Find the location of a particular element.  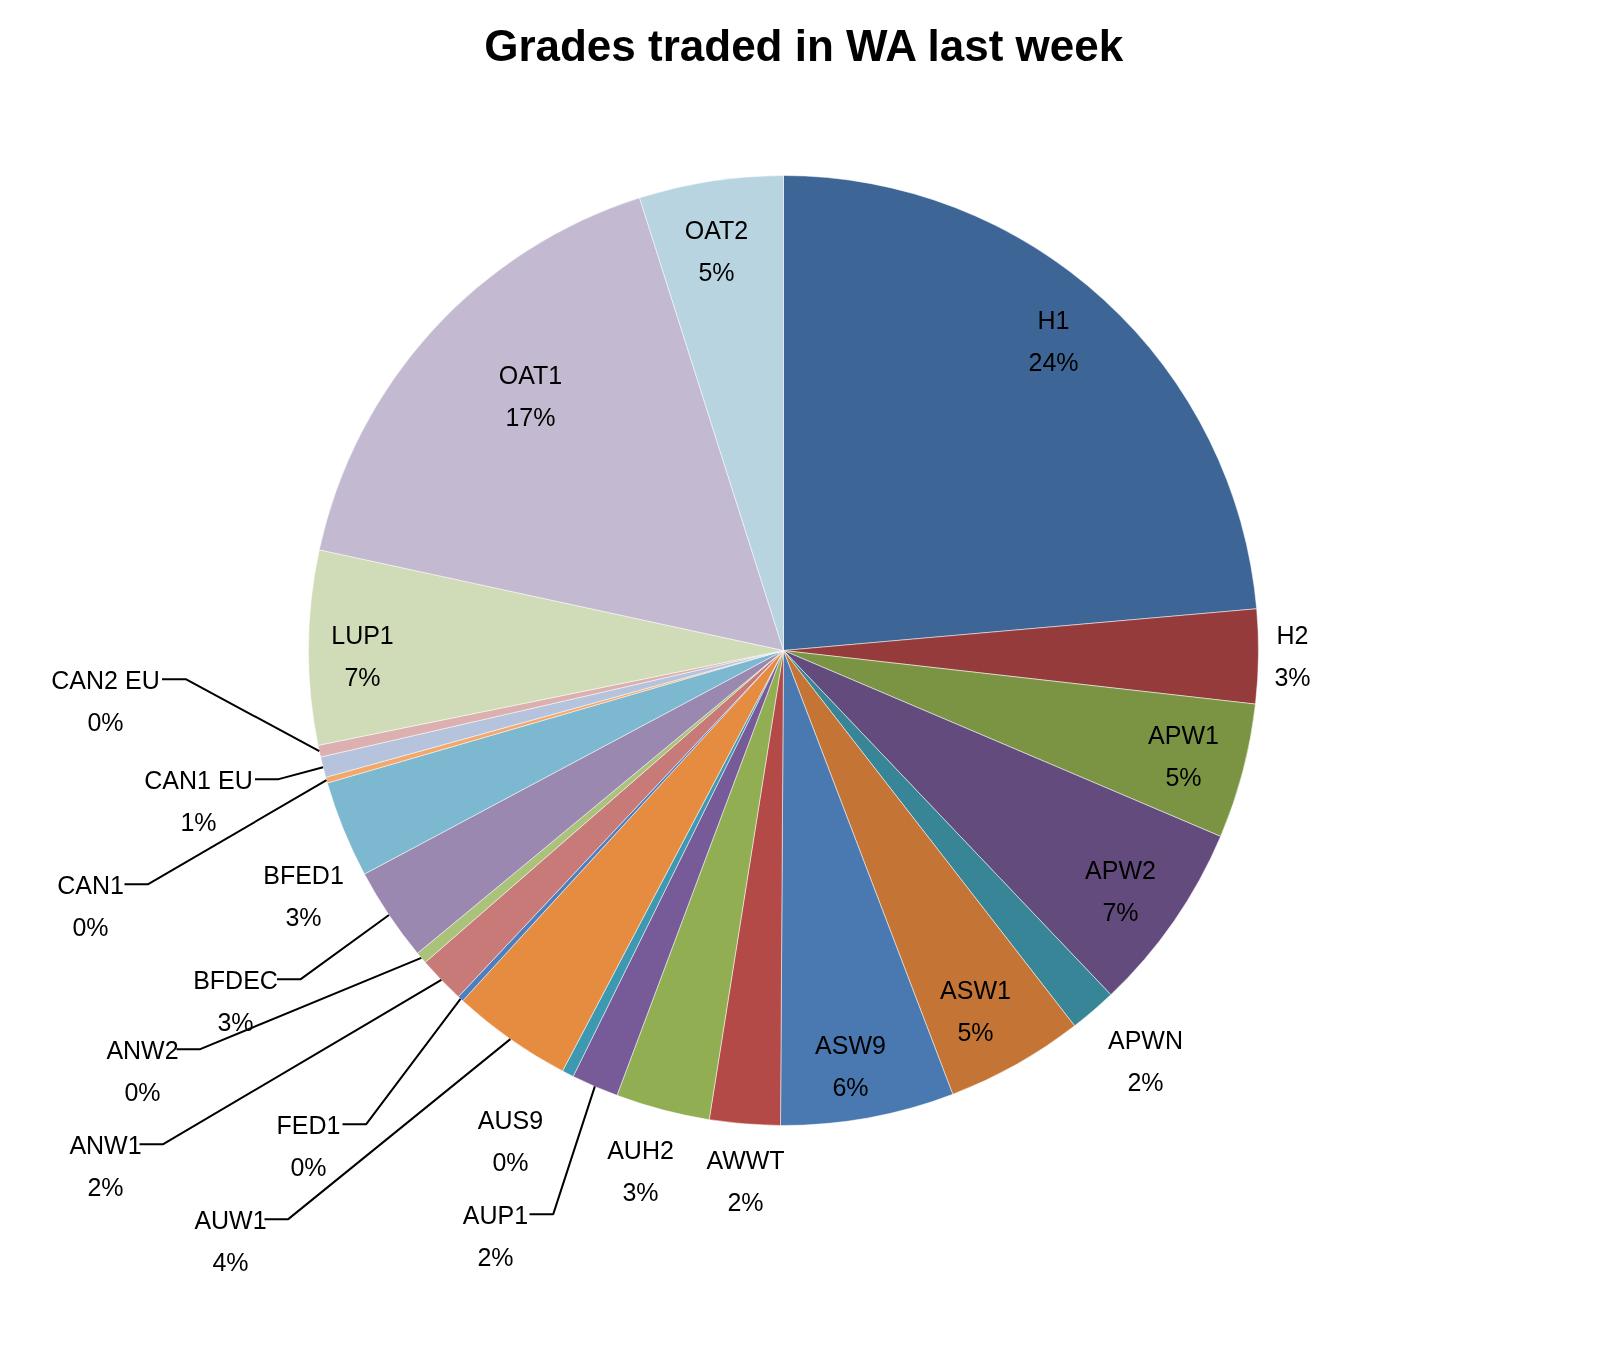

slice-label: CAN1 EU is located at coordinates (198, 779).